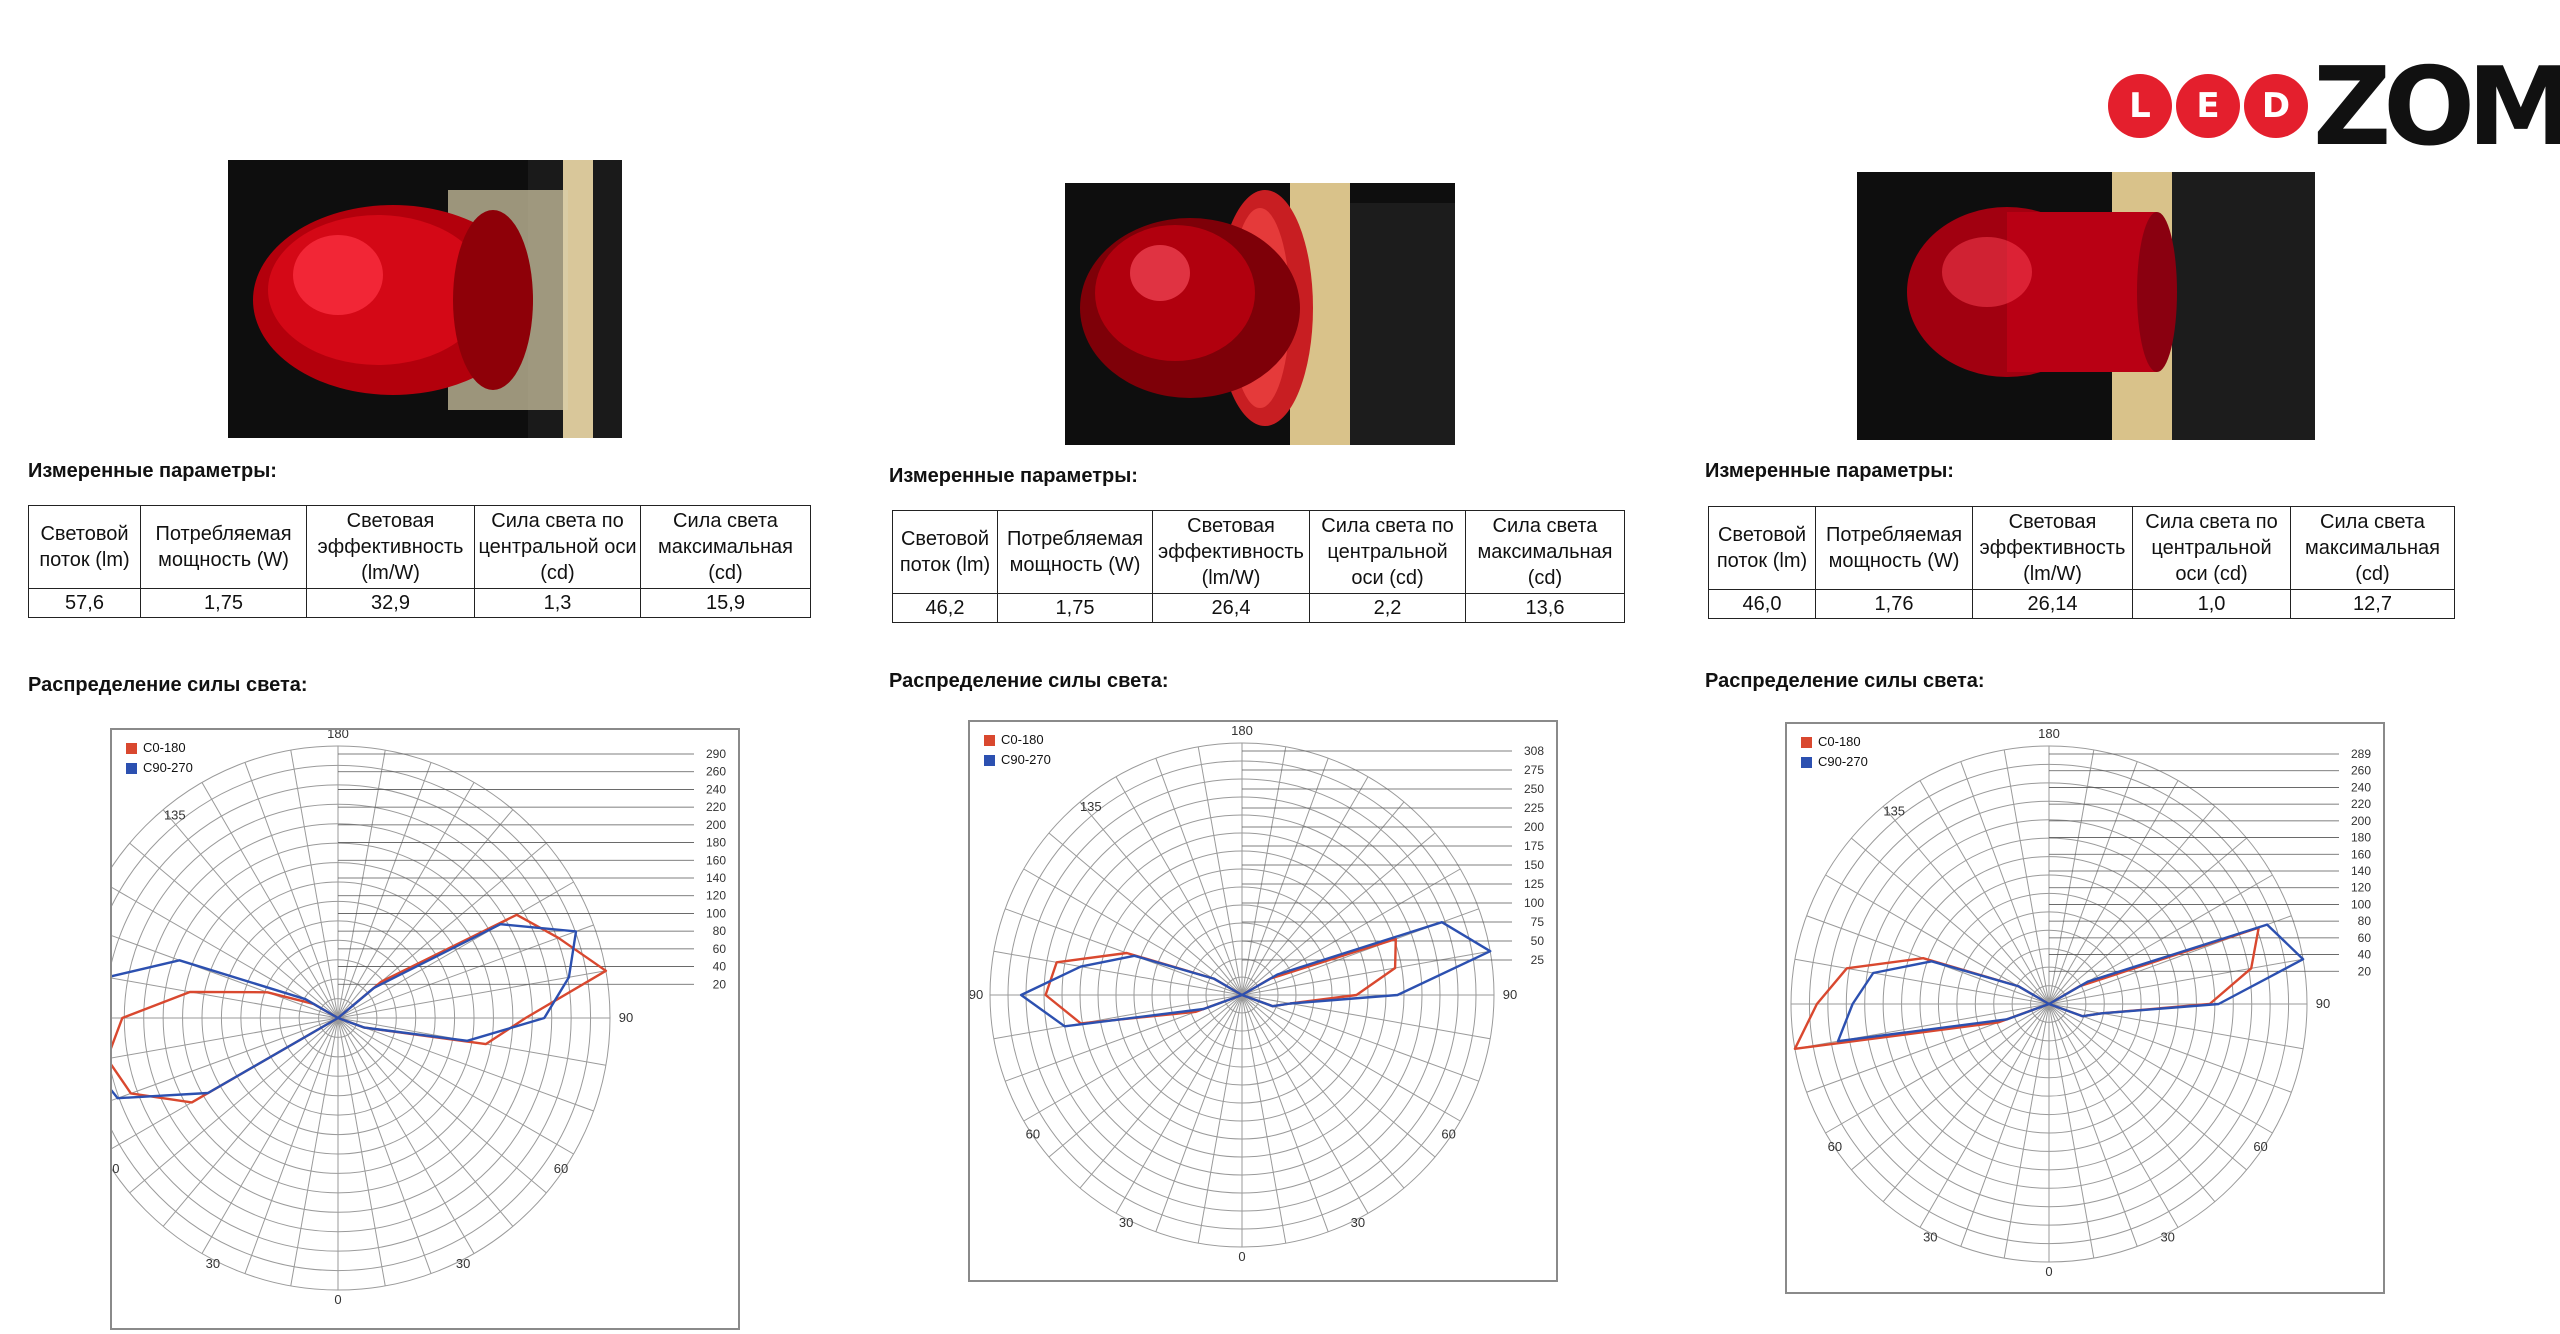 This screenshot has width=2560, height=1334. Describe the element at coordinates (716, 913) in the screenshot. I see `radial-tick-label: 100` at that location.